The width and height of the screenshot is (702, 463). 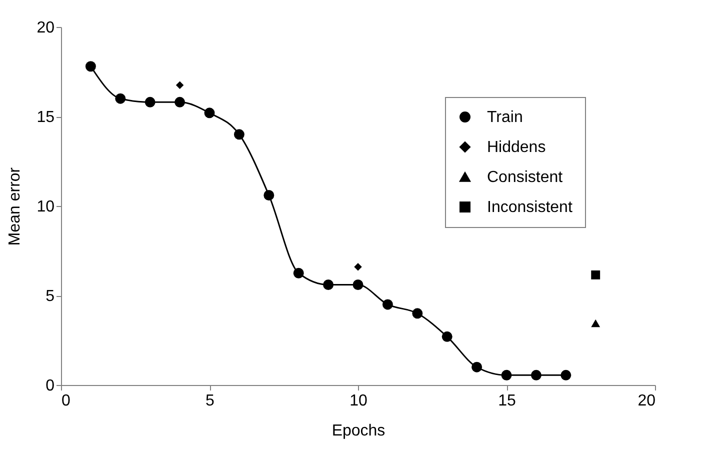 What do you see at coordinates (505, 117) in the screenshot?
I see `legend-label: Train` at bounding box center [505, 117].